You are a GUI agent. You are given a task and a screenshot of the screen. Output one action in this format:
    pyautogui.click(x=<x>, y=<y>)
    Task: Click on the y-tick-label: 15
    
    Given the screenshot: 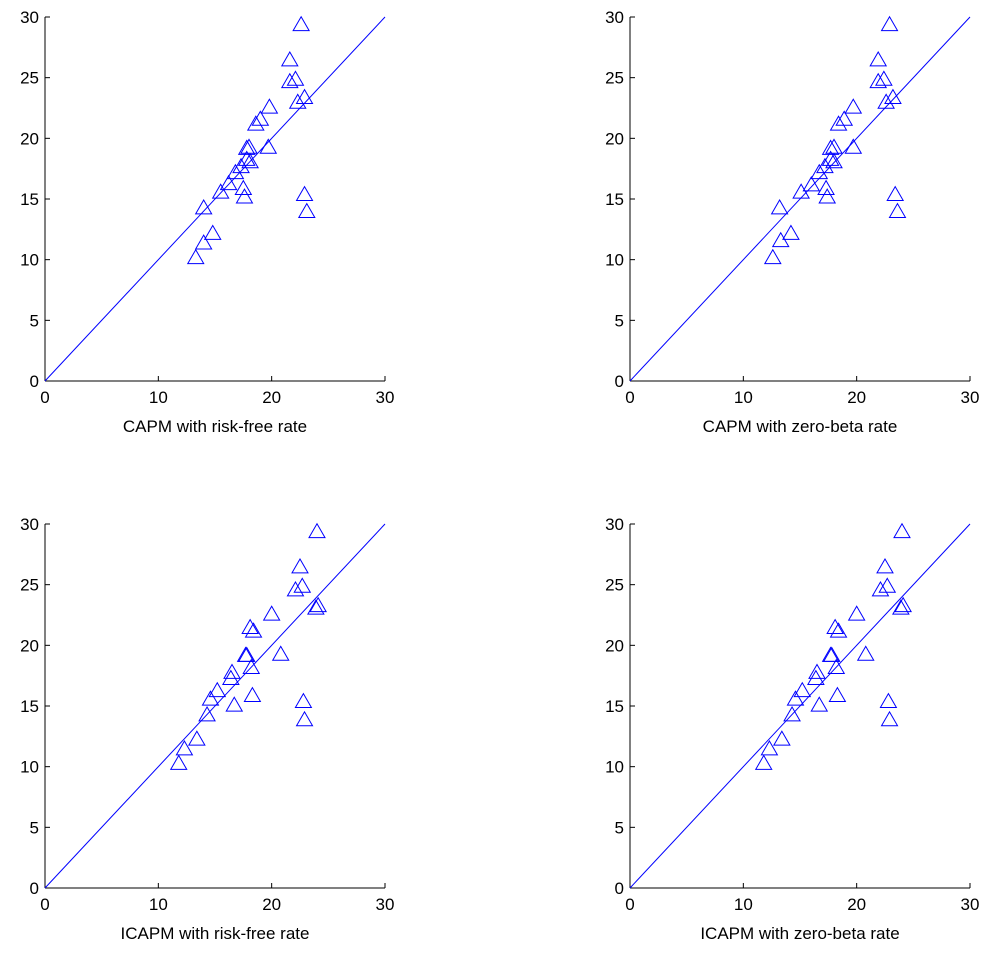 What is the action you would take?
    pyautogui.click(x=614, y=199)
    